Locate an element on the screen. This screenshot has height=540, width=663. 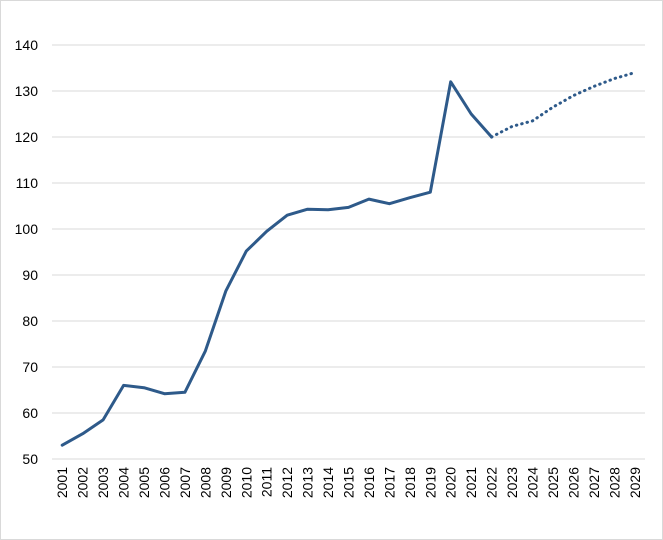
x-tick-label: 2005 is located at coordinates (144, 482).